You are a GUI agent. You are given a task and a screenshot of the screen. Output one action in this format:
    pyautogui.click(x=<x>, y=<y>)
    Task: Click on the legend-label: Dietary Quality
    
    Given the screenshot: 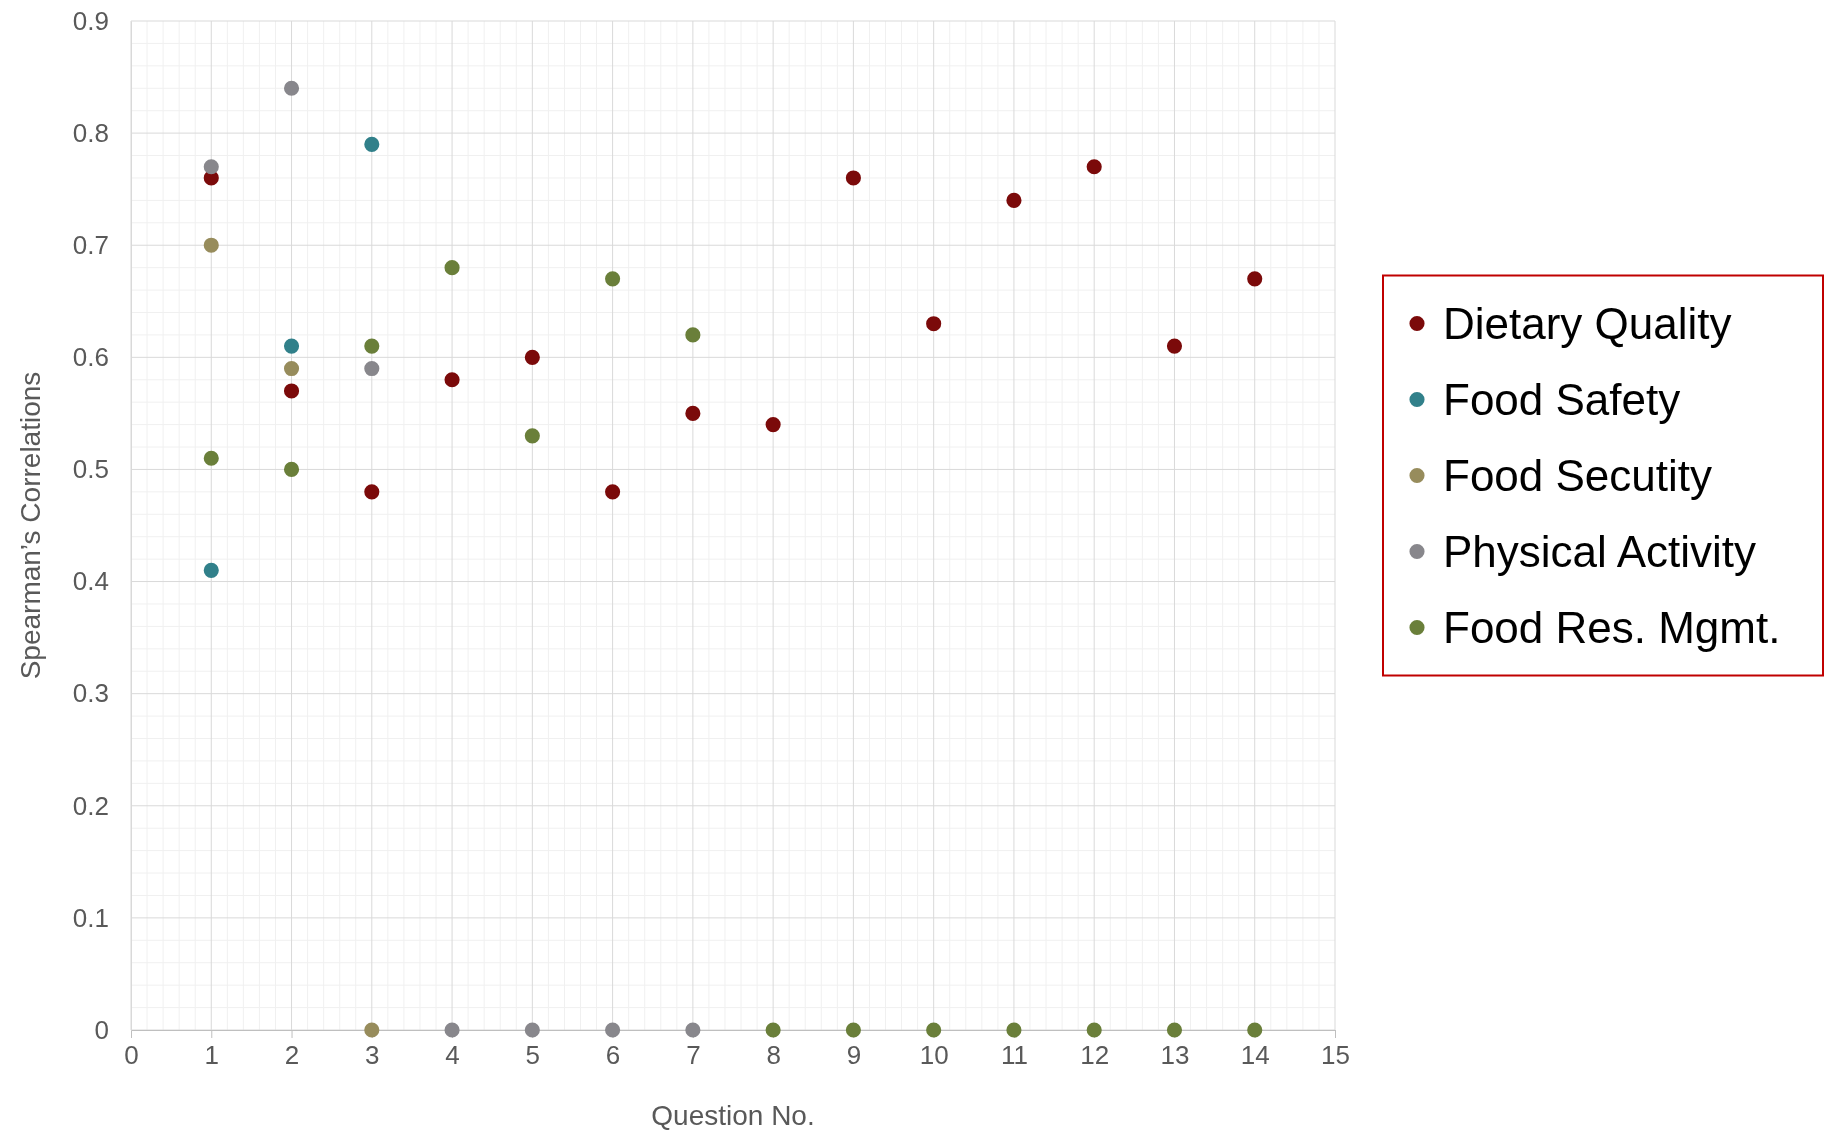 What is the action you would take?
    pyautogui.click(x=1587, y=323)
    